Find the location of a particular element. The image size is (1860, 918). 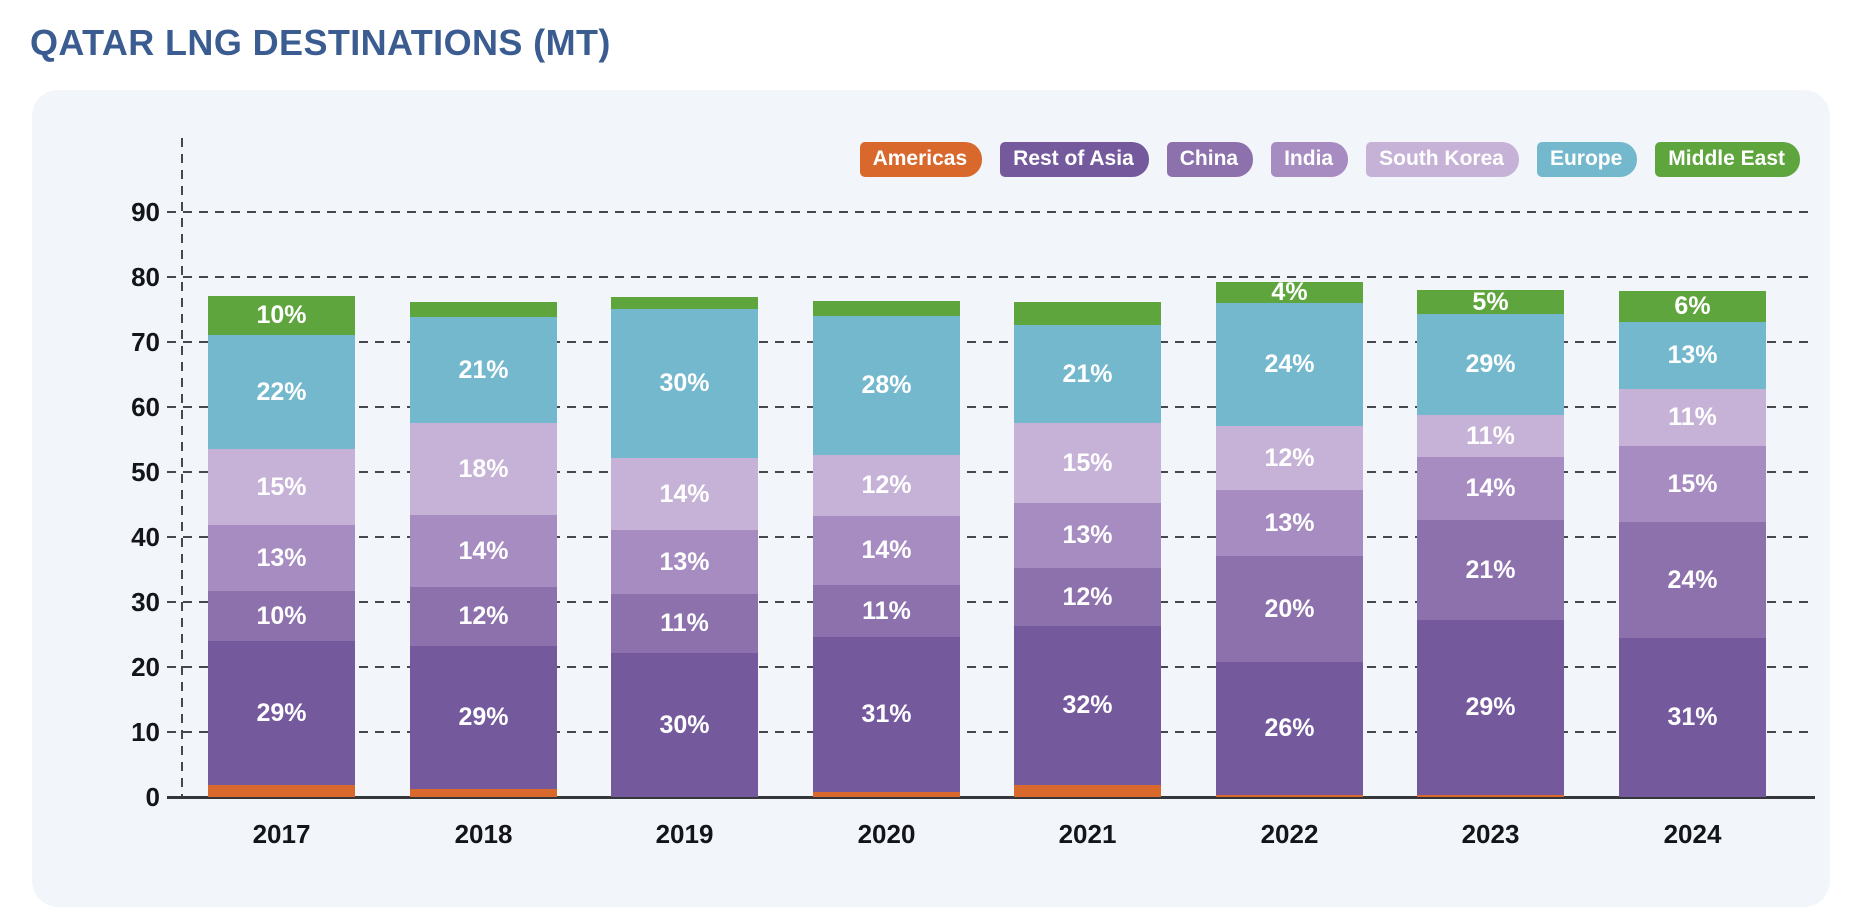

segment-china-2020: 11% is located at coordinates (886, 611).